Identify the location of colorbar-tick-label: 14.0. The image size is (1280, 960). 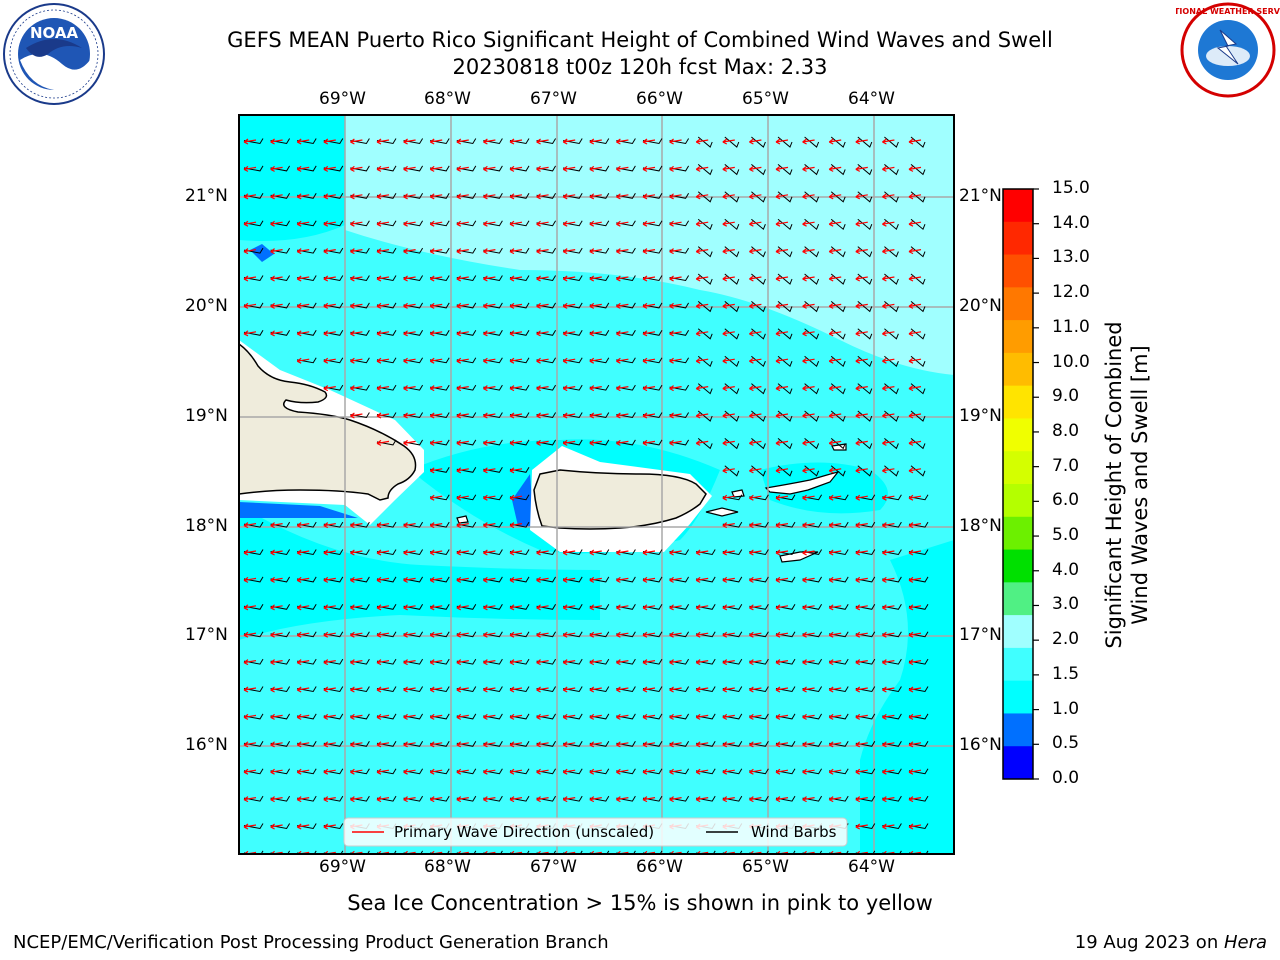
(1071, 222).